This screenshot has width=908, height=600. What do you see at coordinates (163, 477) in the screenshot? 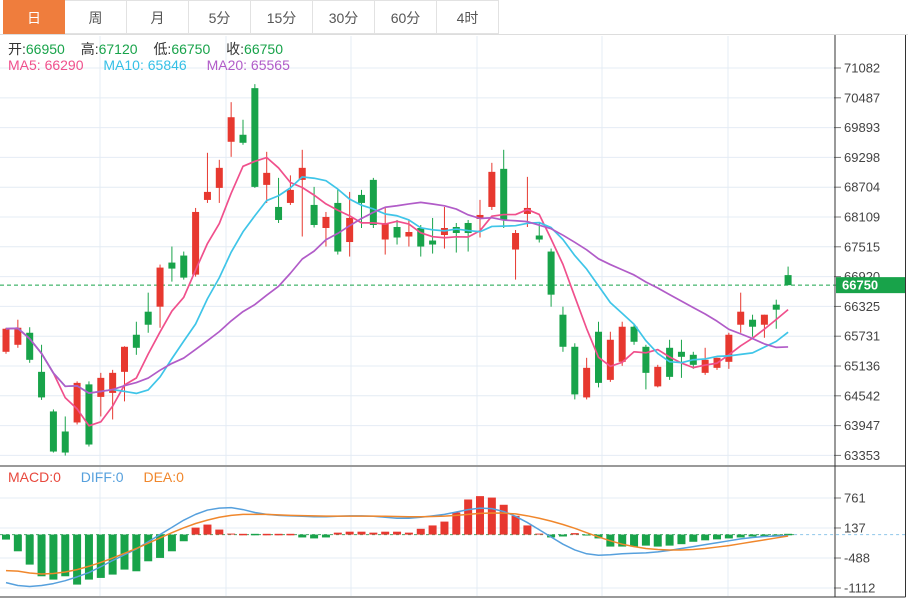
I see `dea-value: DEA:0` at bounding box center [163, 477].